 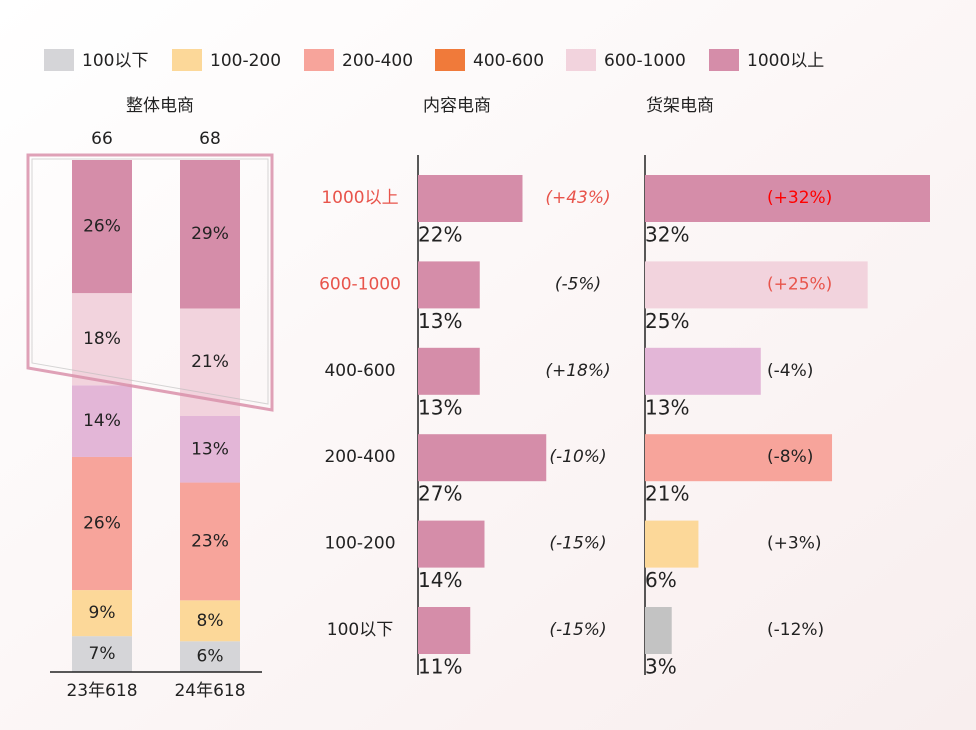 What do you see at coordinates (577, 198) in the screenshot?
I see `annotation: (+43%)` at bounding box center [577, 198].